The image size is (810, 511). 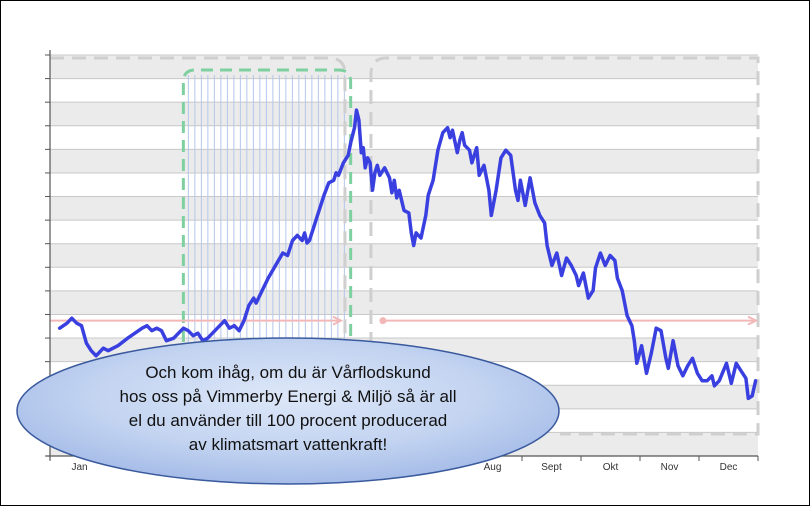 I want to click on x-tick-label: Aug, so click(x=493, y=467).